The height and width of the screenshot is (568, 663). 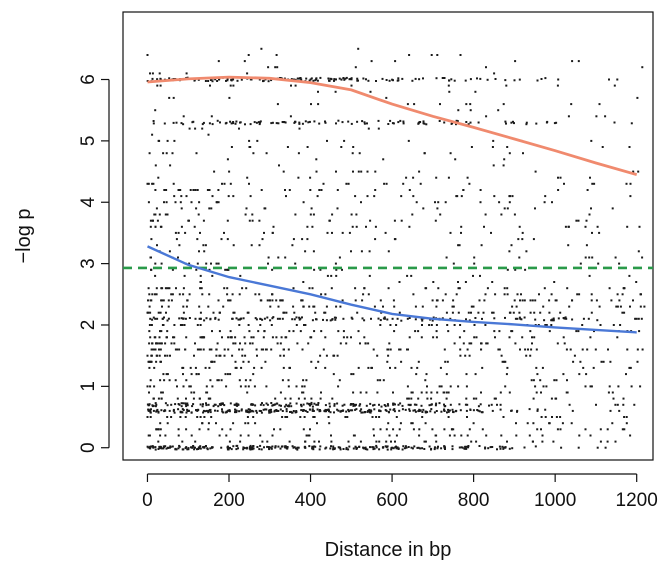 I want to click on lower-smooth-curve, so click(x=392, y=289).